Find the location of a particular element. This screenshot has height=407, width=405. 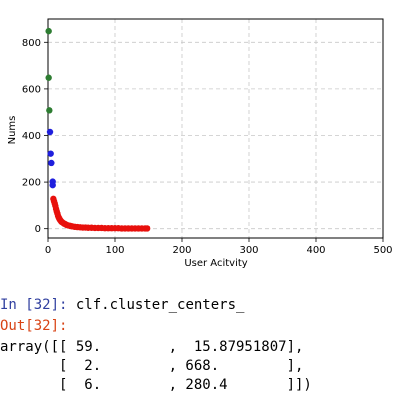

x-tick-label: 0 is located at coordinates (48, 250).